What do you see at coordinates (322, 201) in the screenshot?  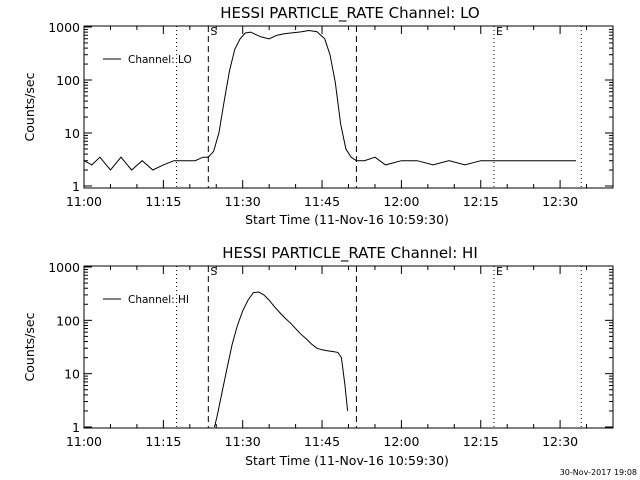 I see `panel-lo-xtick-label-3: 11:45` at bounding box center [322, 201].